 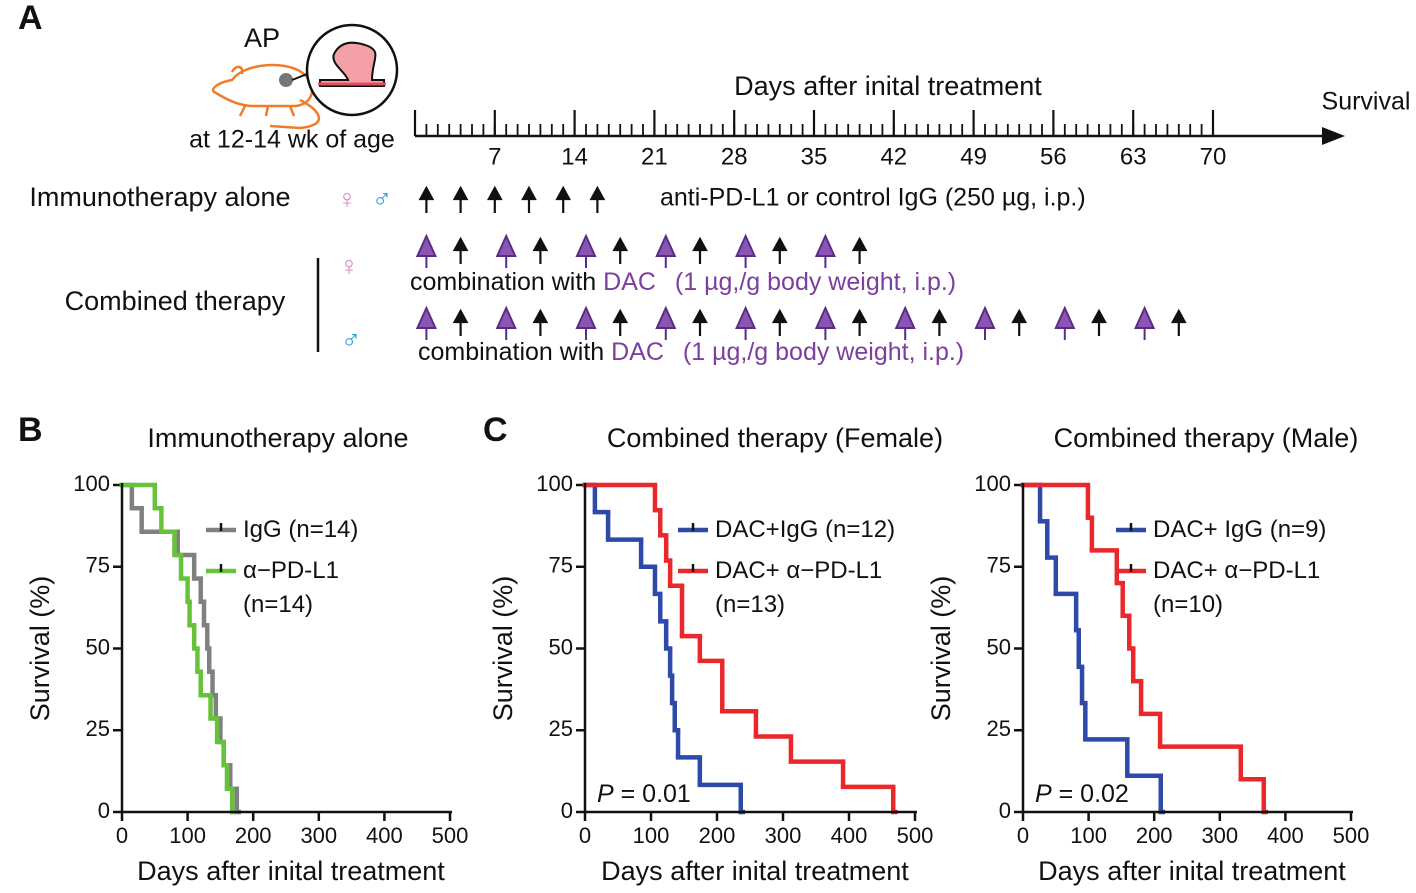 What do you see at coordinates (654, 156) in the screenshot?
I see `timeline-tick-label: 21` at bounding box center [654, 156].